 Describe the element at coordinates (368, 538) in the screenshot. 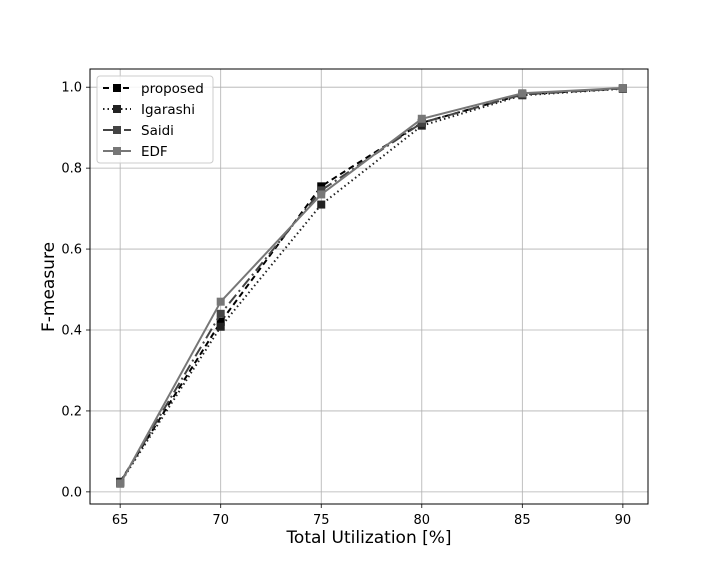

I see `x-axis-label: Total Utilization [%]` at that location.